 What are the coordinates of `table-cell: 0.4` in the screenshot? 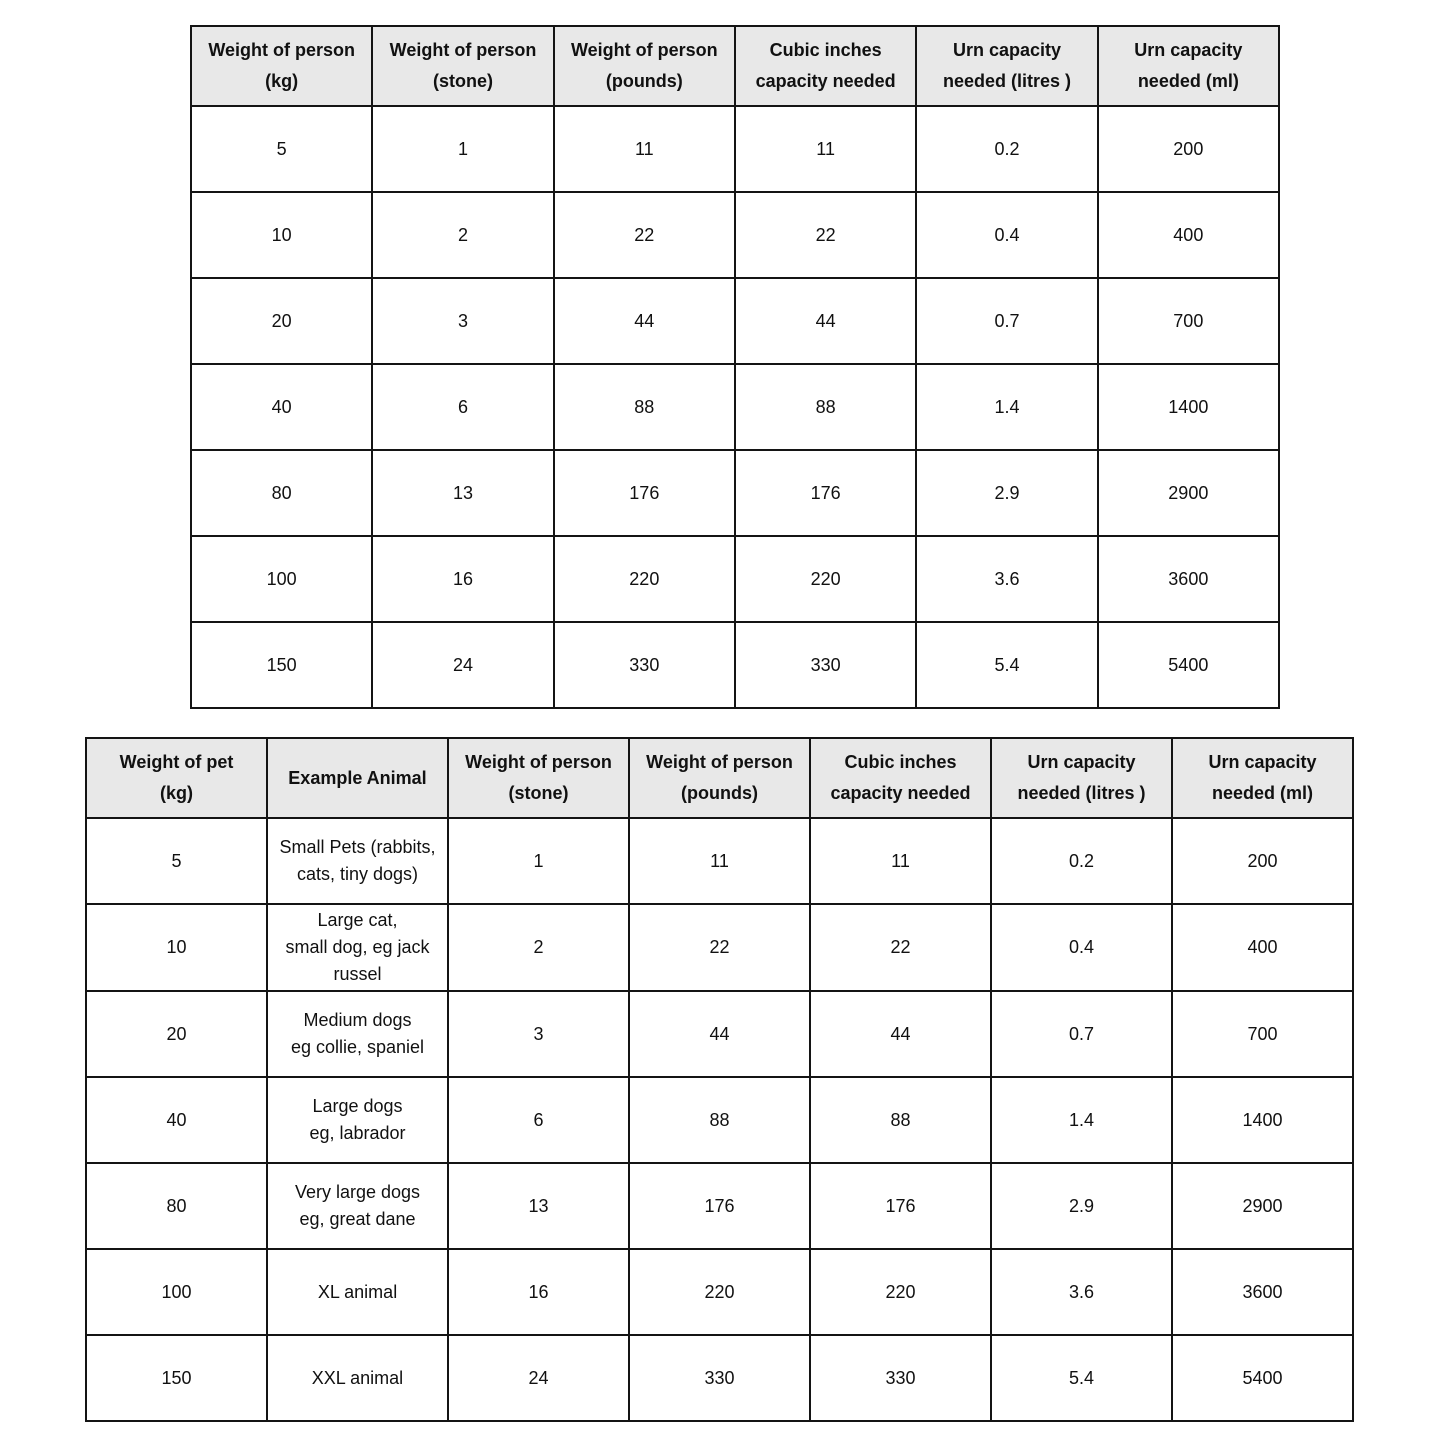 It's located at (1081, 947).